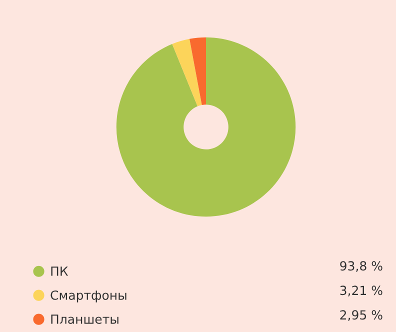 The image size is (396, 332). Describe the element at coordinates (84, 319) in the screenshot. I see `legend-label: Планшеты` at that location.